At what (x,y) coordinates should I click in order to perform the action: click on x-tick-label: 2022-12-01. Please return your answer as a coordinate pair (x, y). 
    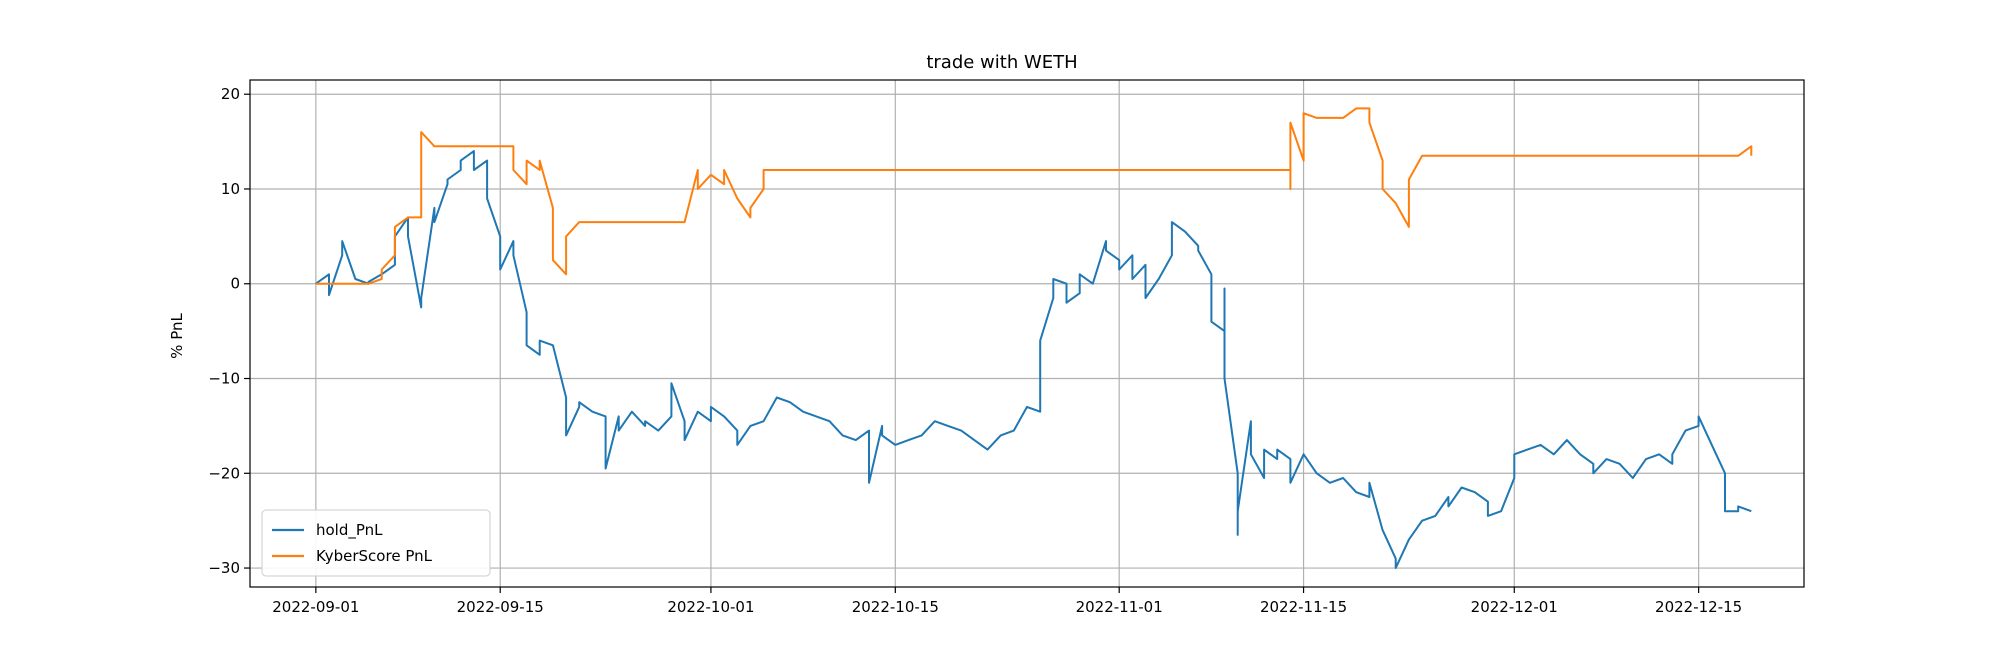
    Looking at the image, I should click on (1514, 607).